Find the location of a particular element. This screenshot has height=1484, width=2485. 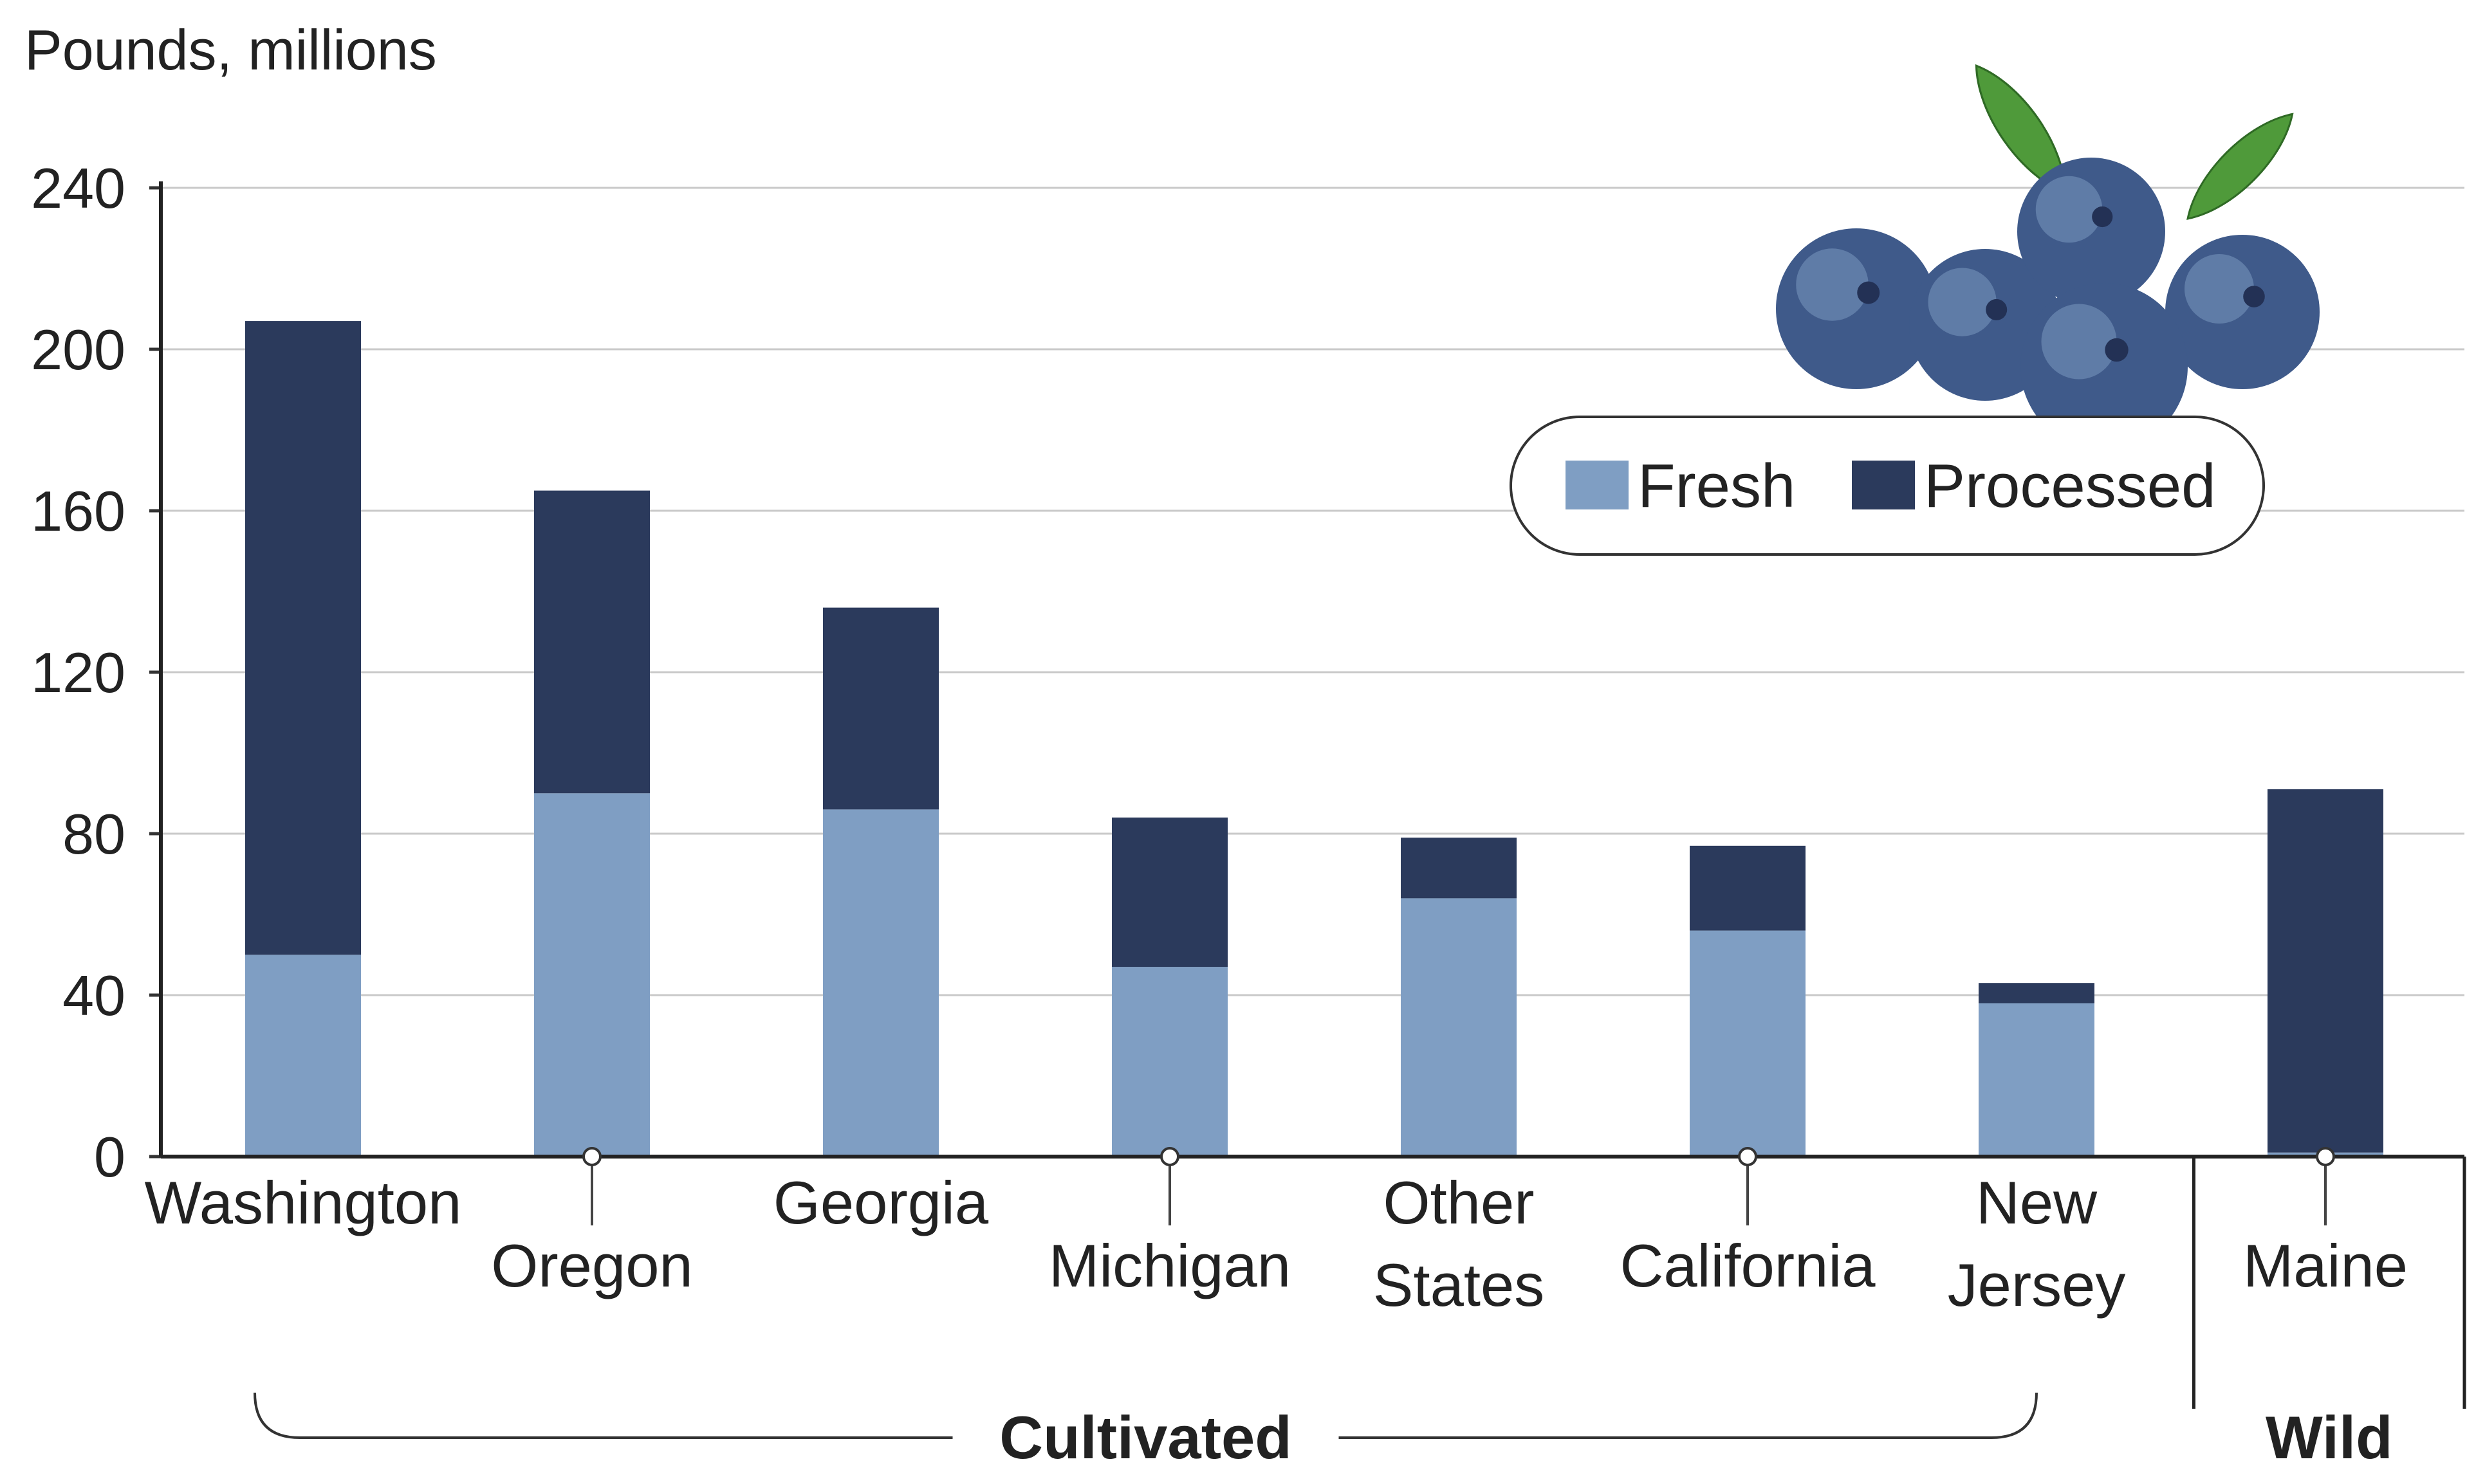

legend: Fresh Processed is located at coordinates (1887, 486).